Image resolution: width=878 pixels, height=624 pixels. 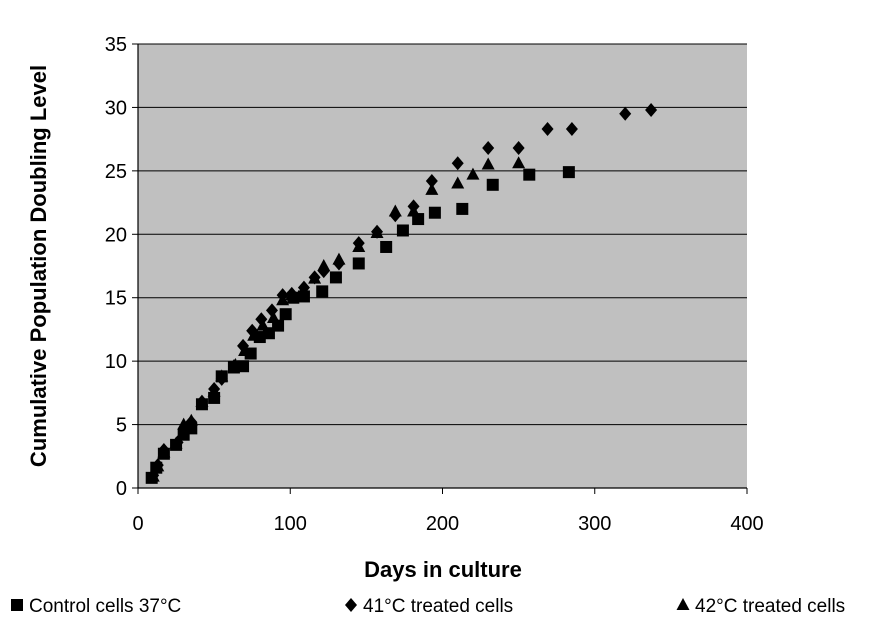 What do you see at coordinates (290, 524) in the screenshot?
I see `x-tick-label: 100` at bounding box center [290, 524].